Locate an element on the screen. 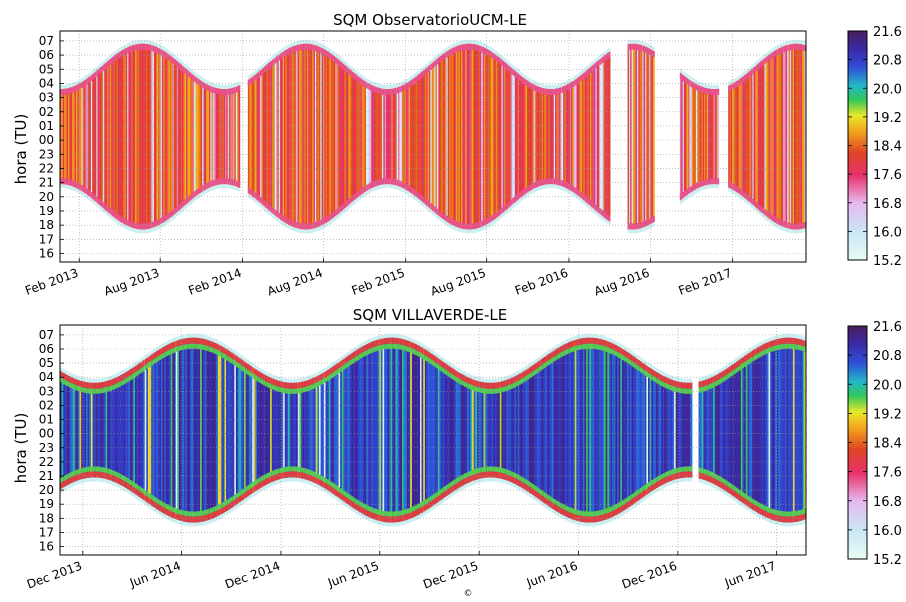 The image size is (906, 602). x-tick-label: Feb 2015 is located at coordinates (378, 282).